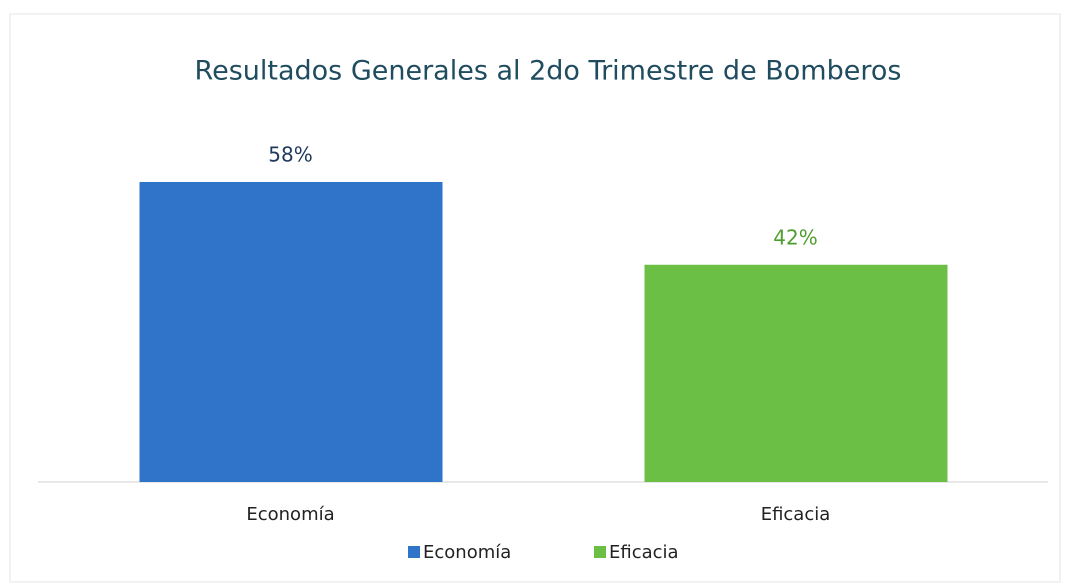  Describe the element at coordinates (796, 514) in the screenshot. I see `x-tick-label: Eficacia` at that location.